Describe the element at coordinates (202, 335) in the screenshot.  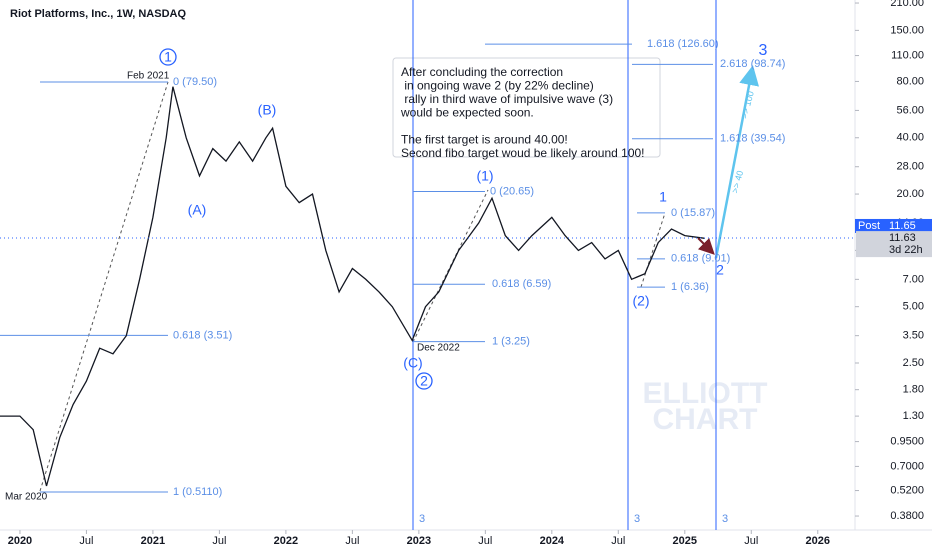
I see `fib-label: 0.618 (3.51)` at that location.